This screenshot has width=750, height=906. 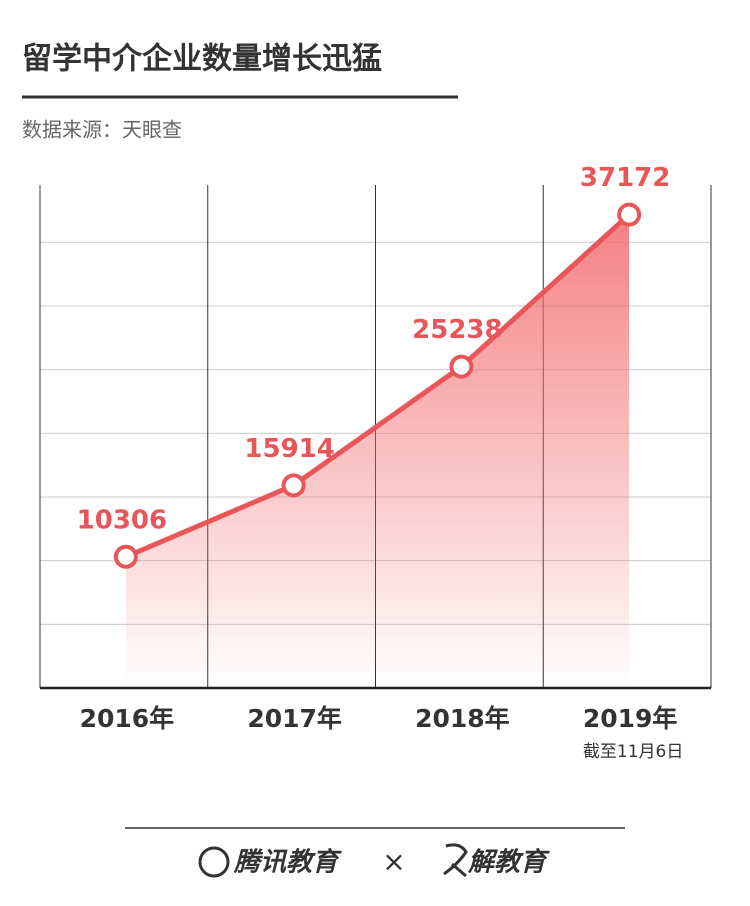 I want to click on x-tick-label: 2017年, so click(x=294, y=718).